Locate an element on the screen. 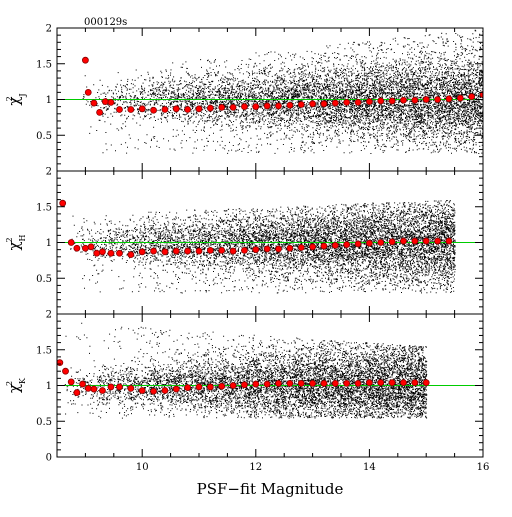 Image resolution: width=512 pixels, height=517 pixels. frame-tag: 000129s is located at coordinates (105, 22).